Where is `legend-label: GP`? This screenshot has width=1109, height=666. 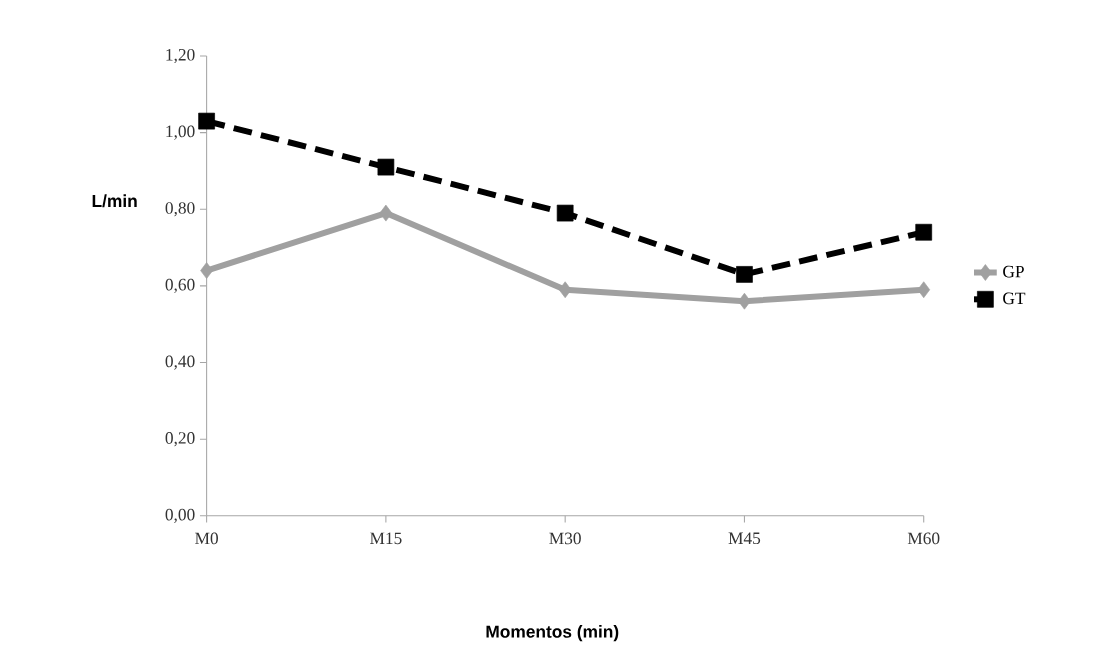 legend-label: GP is located at coordinates (1013, 271).